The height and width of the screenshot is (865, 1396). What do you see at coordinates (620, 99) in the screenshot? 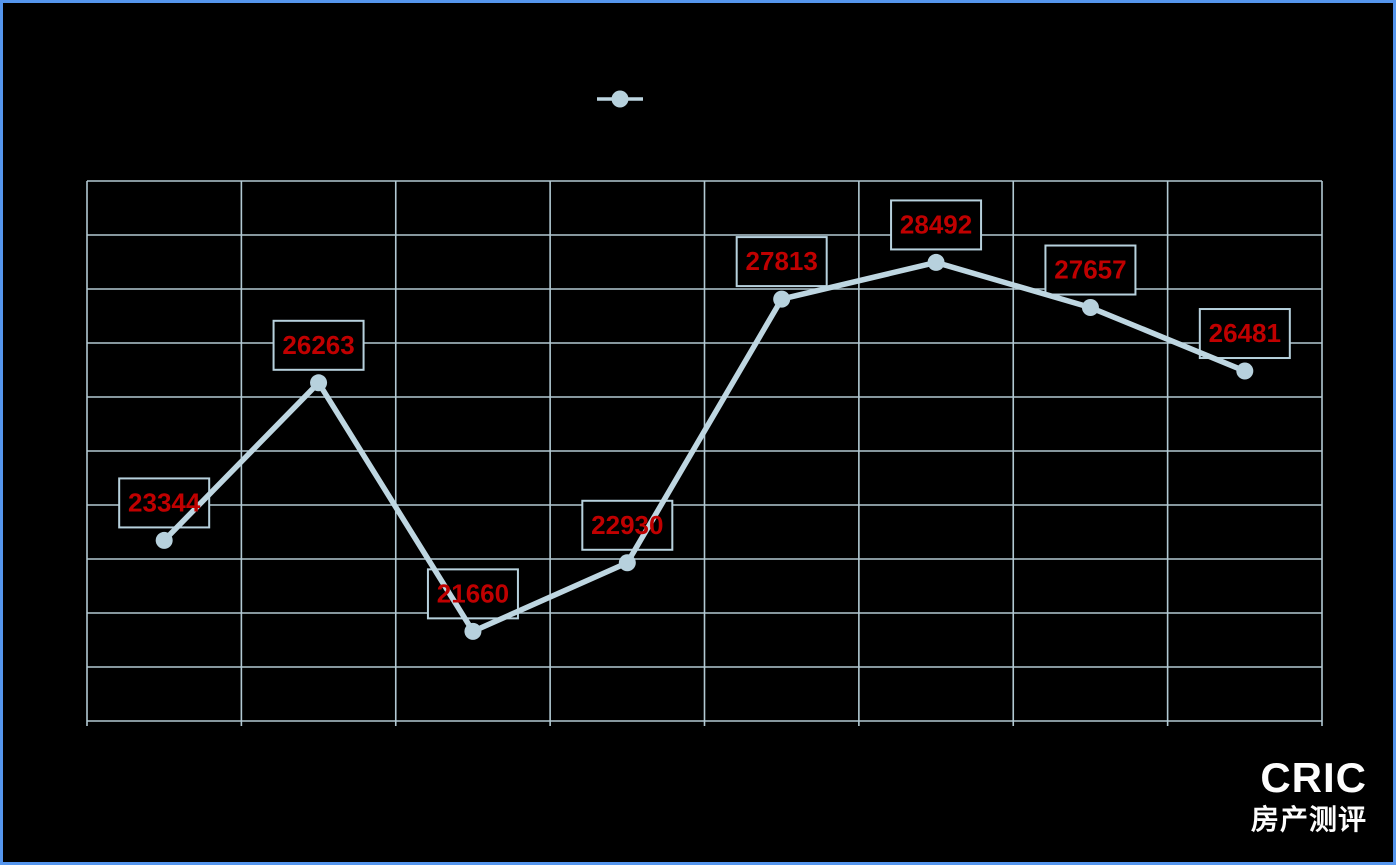
I see `legend-marker-dot` at bounding box center [620, 99].